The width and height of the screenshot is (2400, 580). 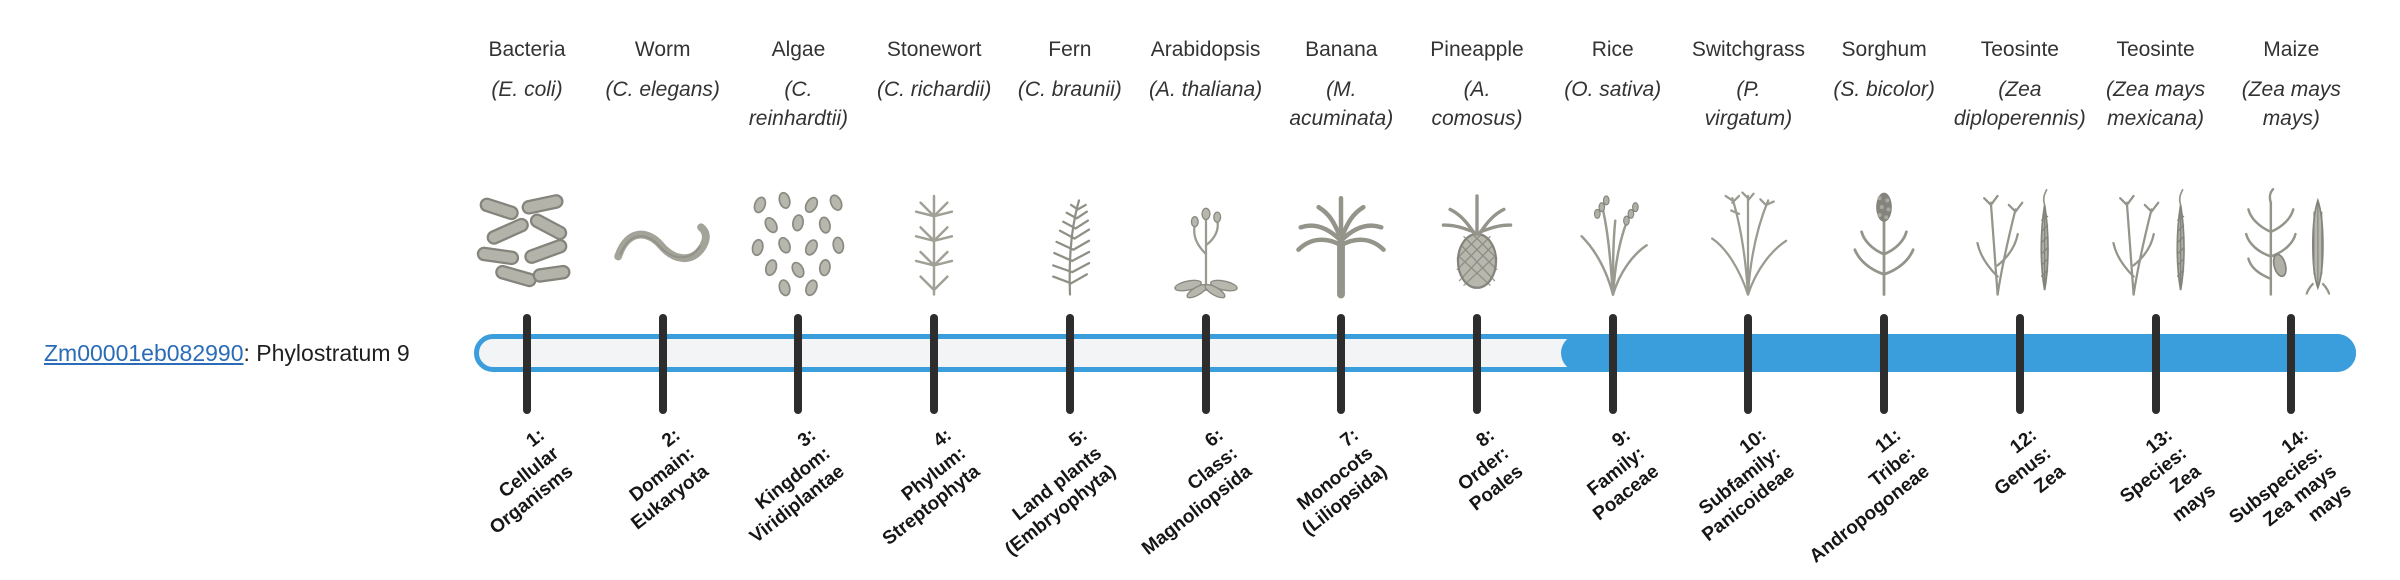 What do you see at coordinates (797, 486) in the screenshot?
I see `phylostratum-label-text: 3: Kingdom: Viridiplantae` at bounding box center [797, 486].